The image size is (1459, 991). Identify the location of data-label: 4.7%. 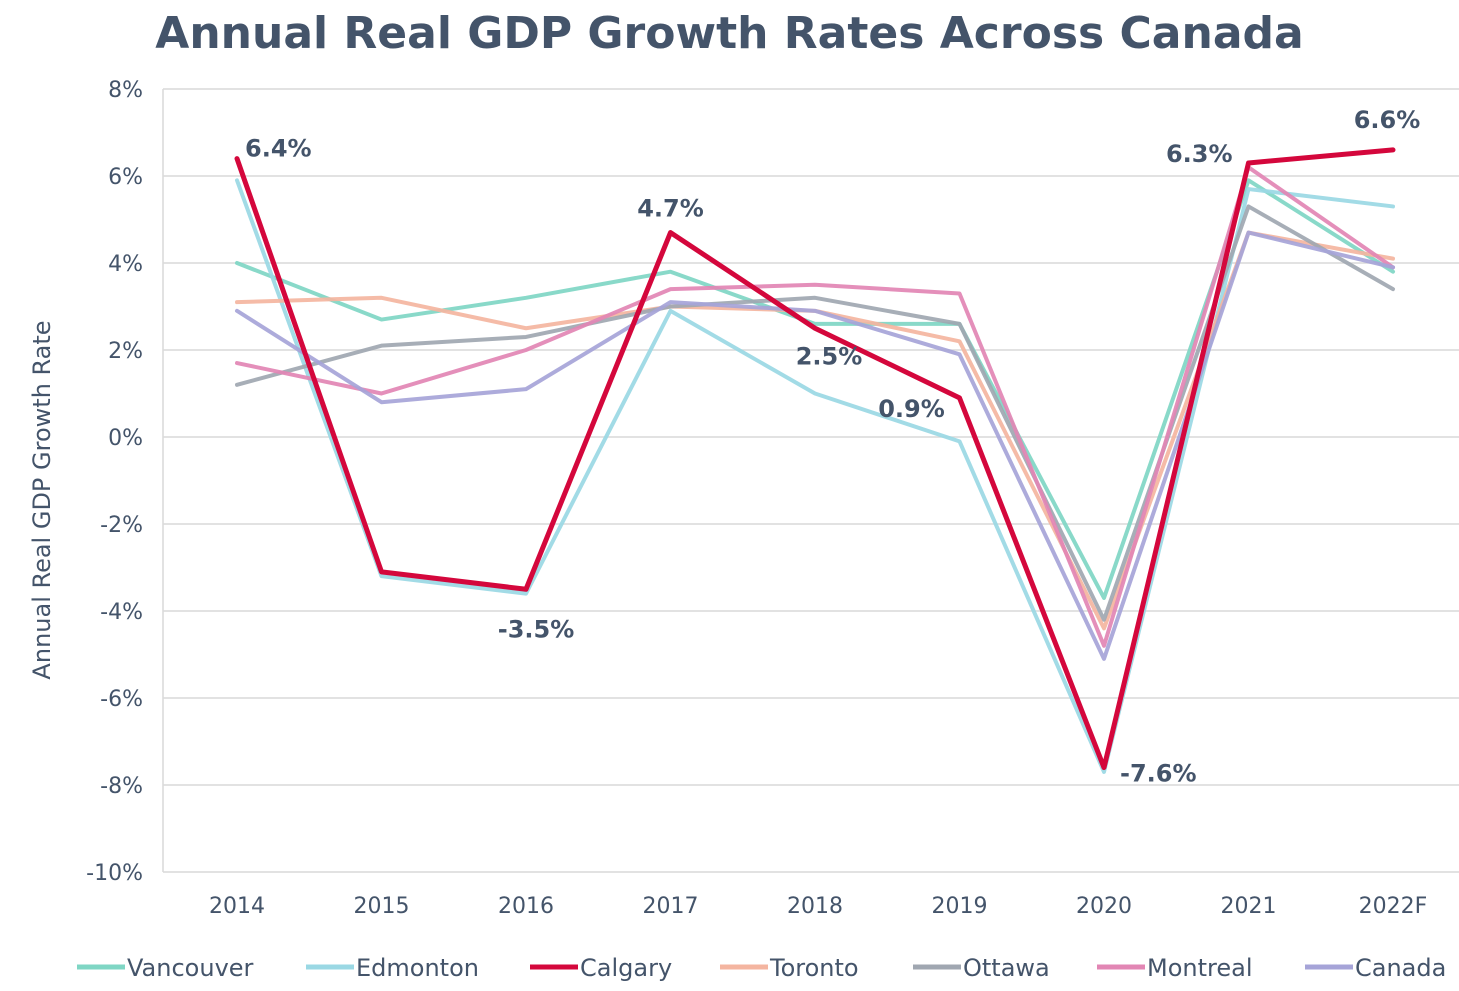
(670, 209).